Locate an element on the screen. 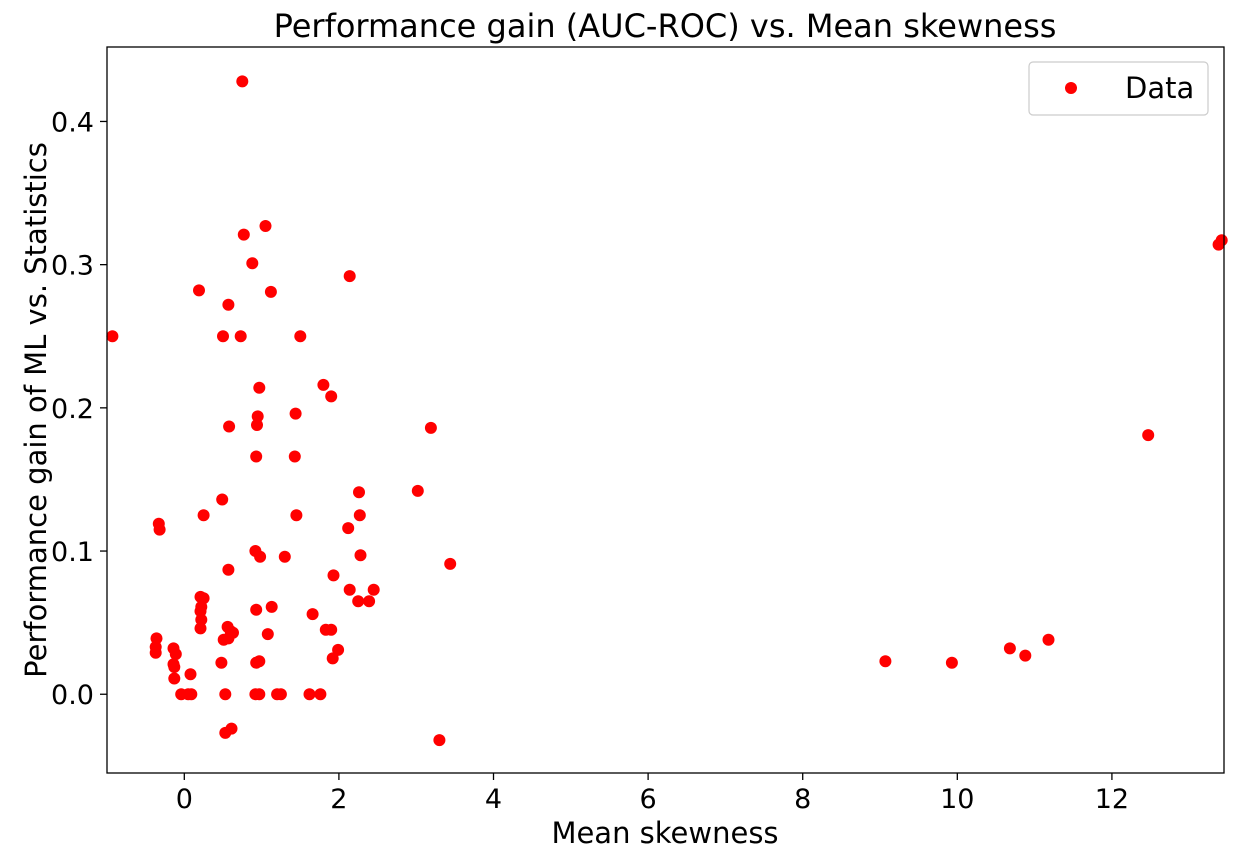  y-tick-label: 0.0 is located at coordinates (72, 695).